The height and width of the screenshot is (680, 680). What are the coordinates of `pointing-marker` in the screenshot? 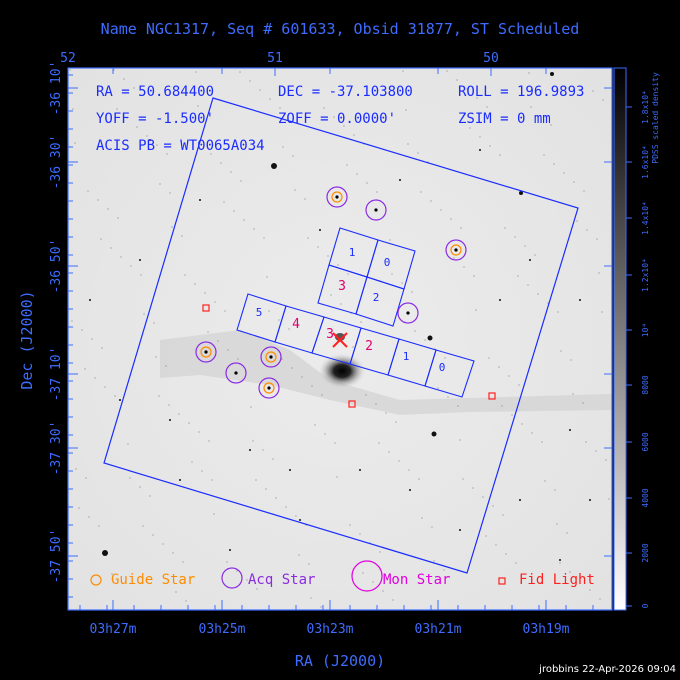 It's located at (340, 340).